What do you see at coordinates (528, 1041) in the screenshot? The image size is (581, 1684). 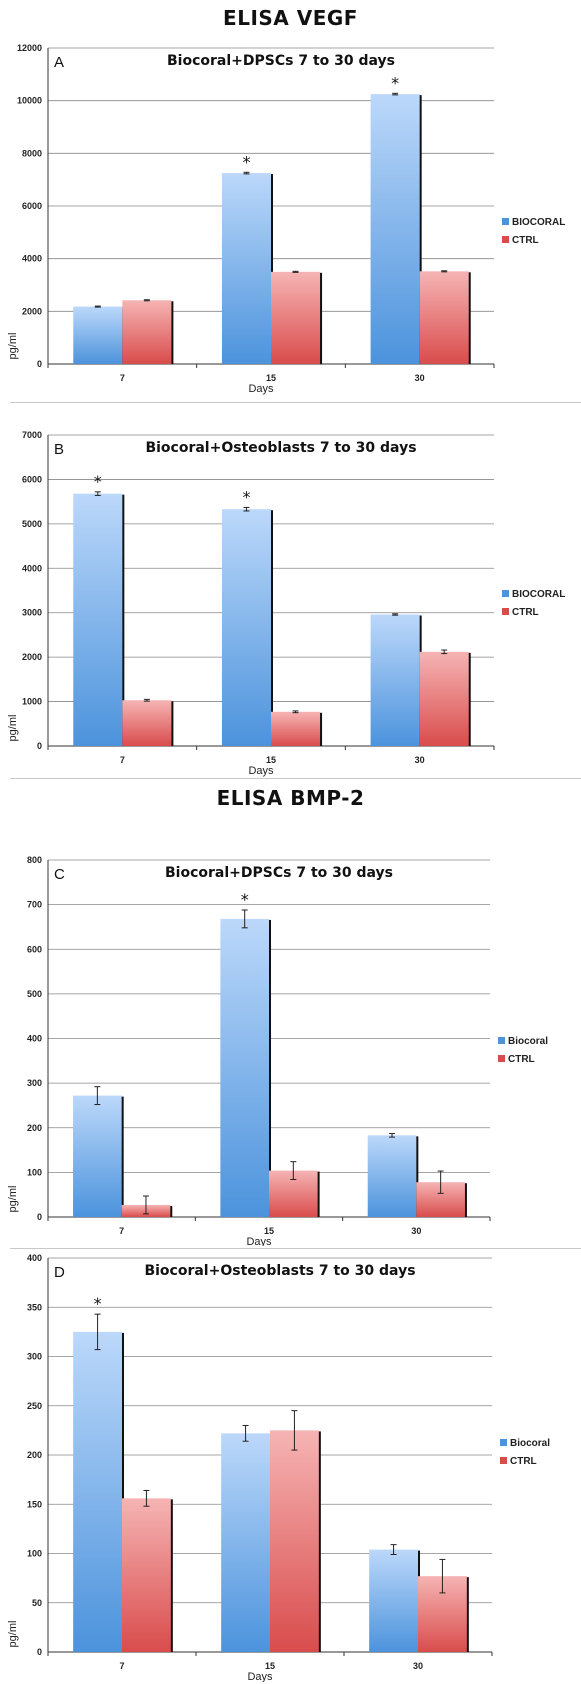 I see `legend-label: Biocoral` at bounding box center [528, 1041].